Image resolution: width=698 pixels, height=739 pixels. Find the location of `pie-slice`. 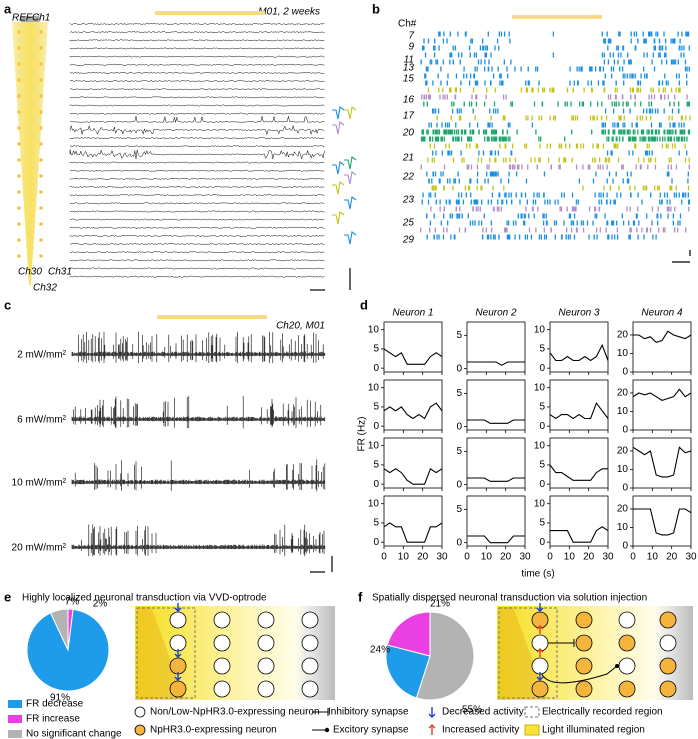

pie-slice is located at coordinates (408, 634).